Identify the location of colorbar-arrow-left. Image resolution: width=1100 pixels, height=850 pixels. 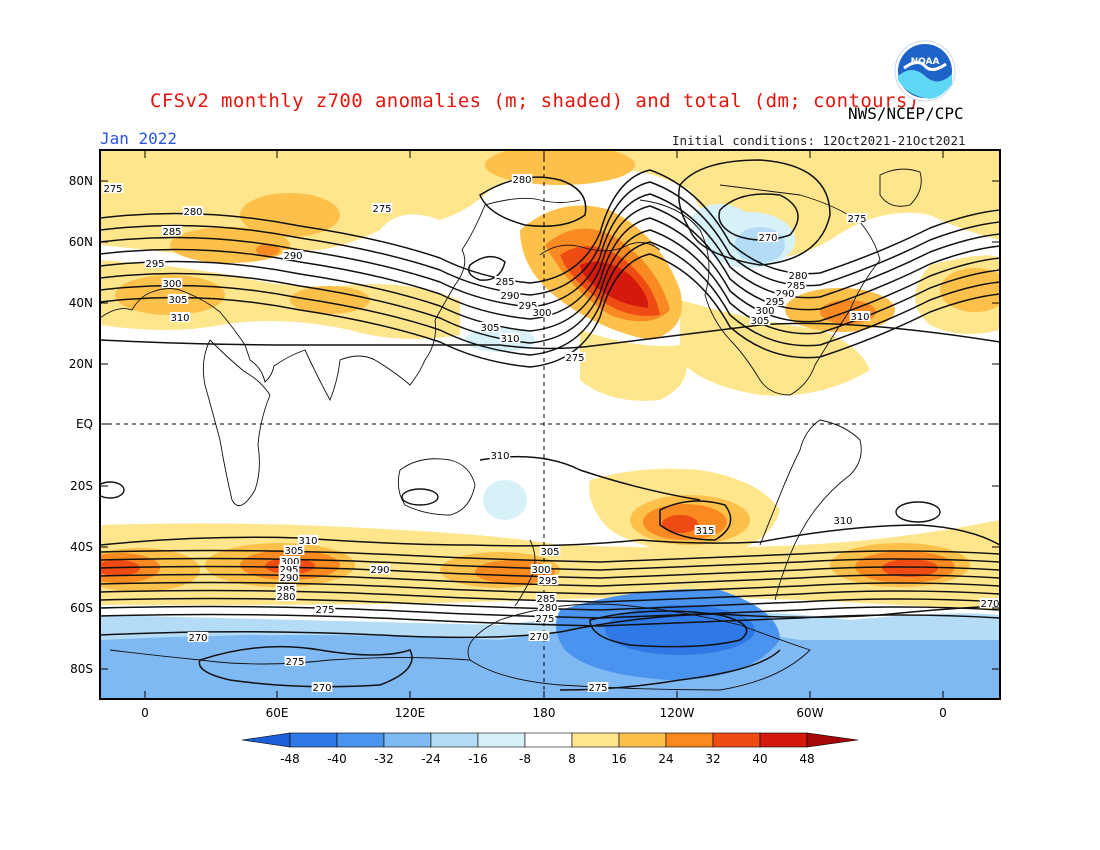
(266, 740).